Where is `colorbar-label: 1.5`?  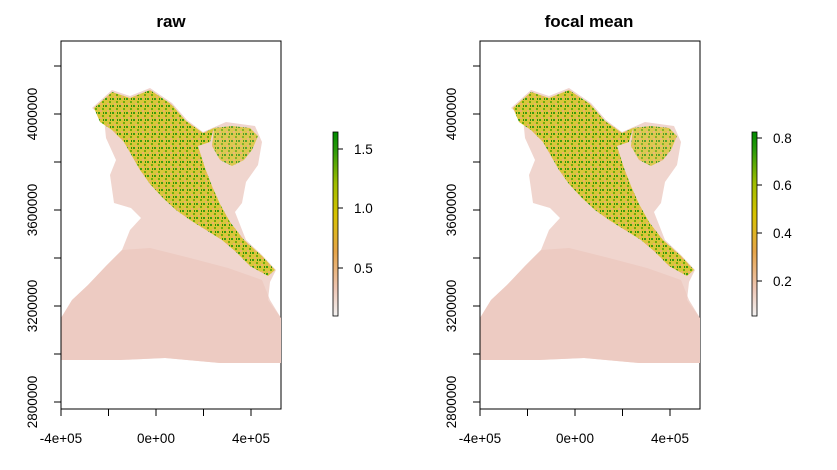 colorbar-label: 1.5 is located at coordinates (363, 149).